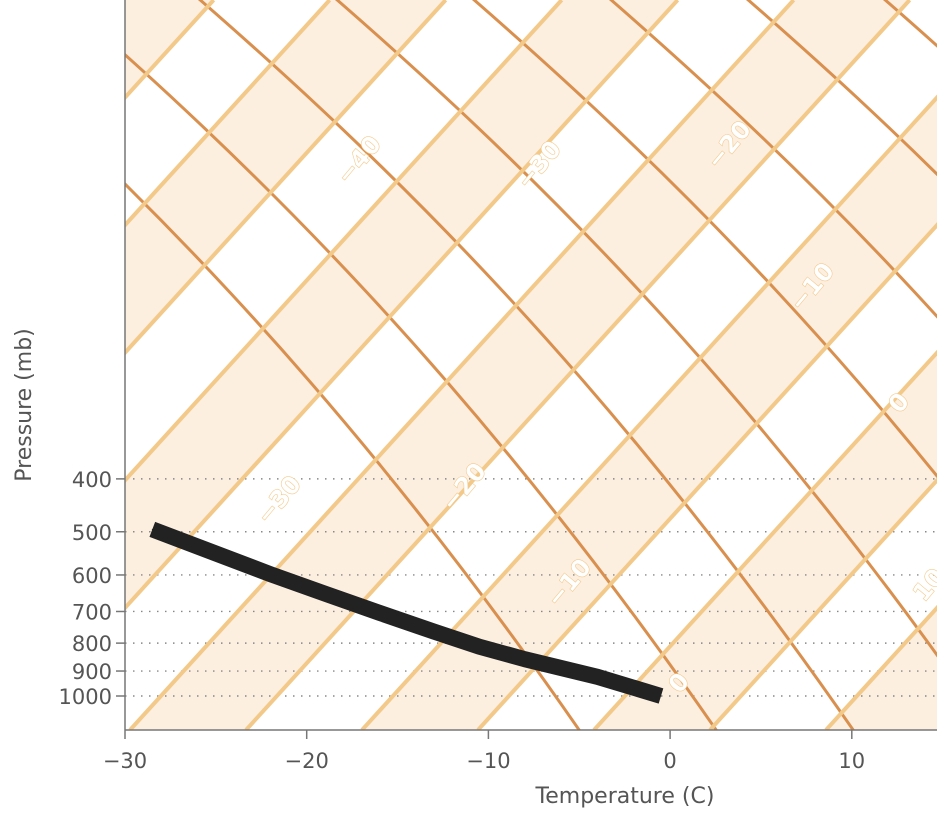 Image resolution: width=937 pixels, height=819 pixels. I want to click on isotherm-label-3: −30, so click(279, 499).